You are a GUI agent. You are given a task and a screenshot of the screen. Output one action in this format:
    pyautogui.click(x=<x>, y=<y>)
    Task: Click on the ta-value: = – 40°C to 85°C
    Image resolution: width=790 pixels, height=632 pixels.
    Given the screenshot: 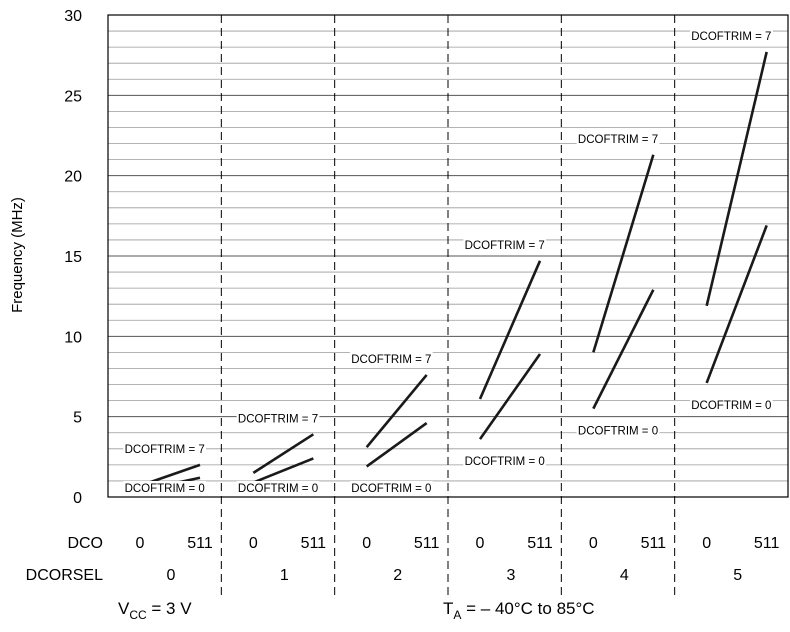 What is the action you would take?
    pyautogui.click(x=527, y=608)
    